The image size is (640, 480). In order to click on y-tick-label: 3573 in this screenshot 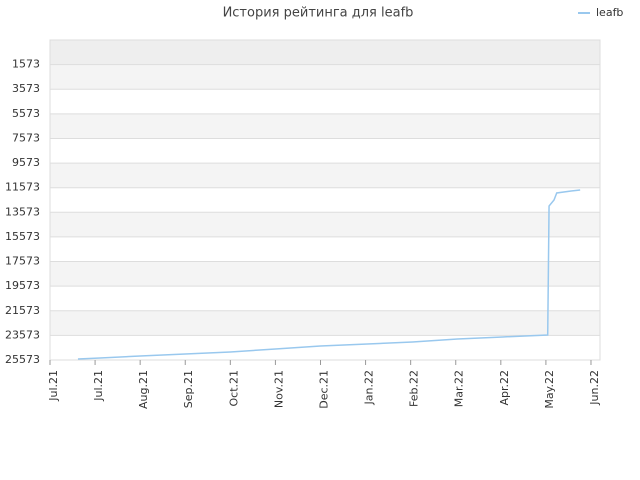, I will do `click(26, 88)`.